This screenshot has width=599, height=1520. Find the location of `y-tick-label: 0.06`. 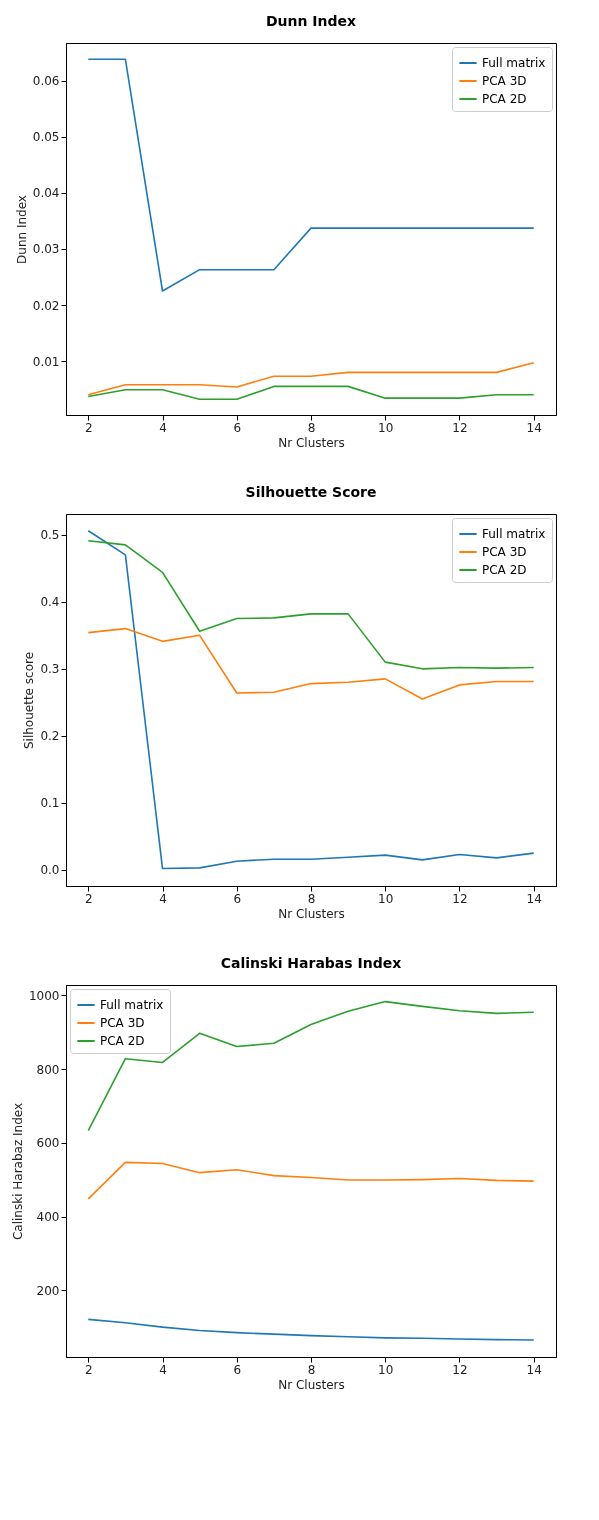

y-tick-label: 0.06 is located at coordinates (46, 81).